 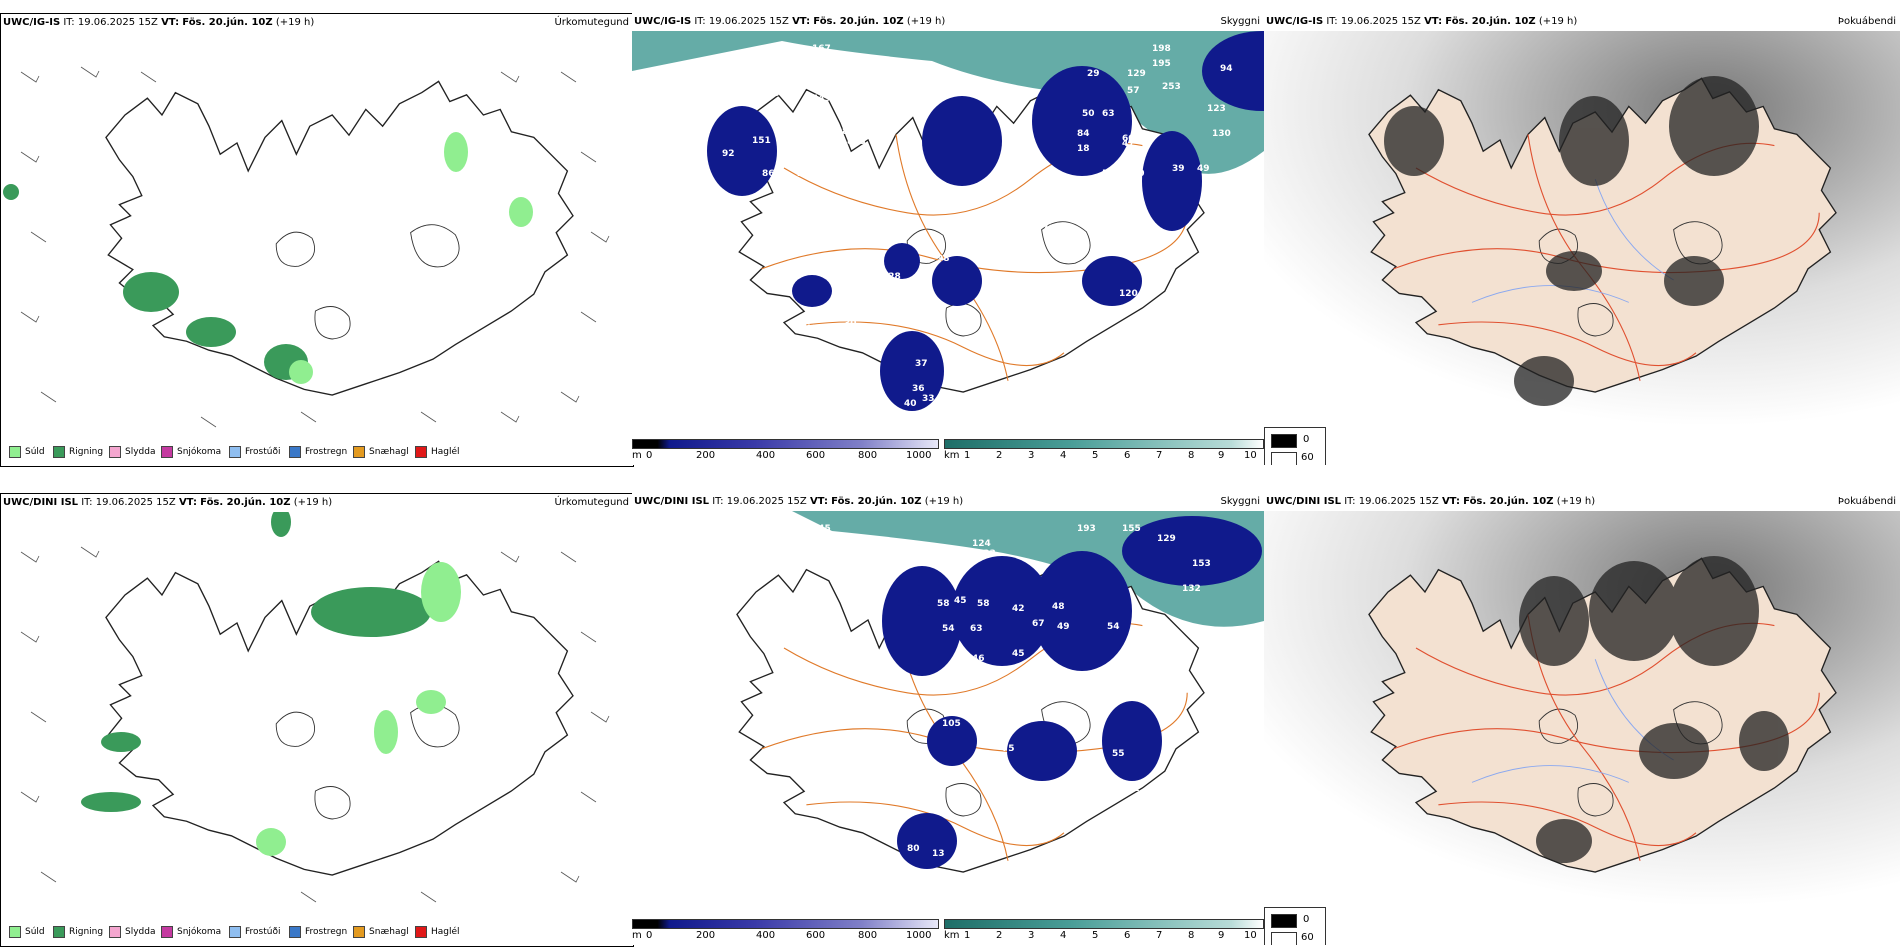 I want to click on visibility-value-label: 105, so click(x=951, y=724).